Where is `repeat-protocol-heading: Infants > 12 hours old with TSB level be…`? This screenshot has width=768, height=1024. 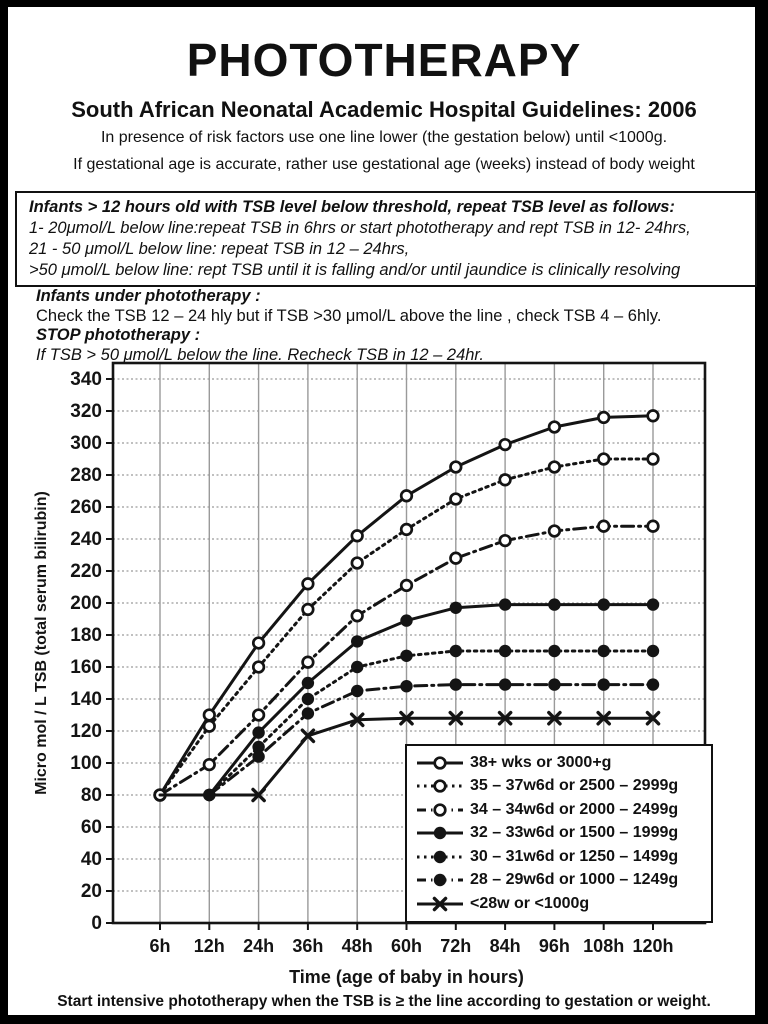 repeat-protocol-heading: Infants > 12 hours old with TSB level be… is located at coordinates (352, 207).